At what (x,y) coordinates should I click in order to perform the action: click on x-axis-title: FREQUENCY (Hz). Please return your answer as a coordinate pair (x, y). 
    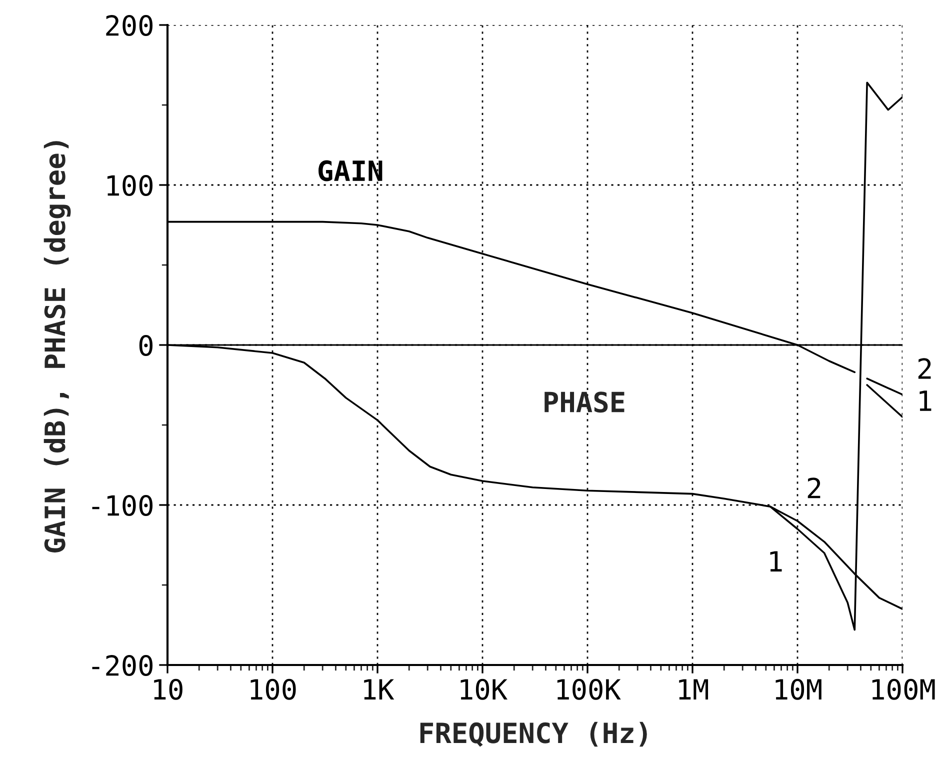
    Looking at the image, I should click on (533, 734).